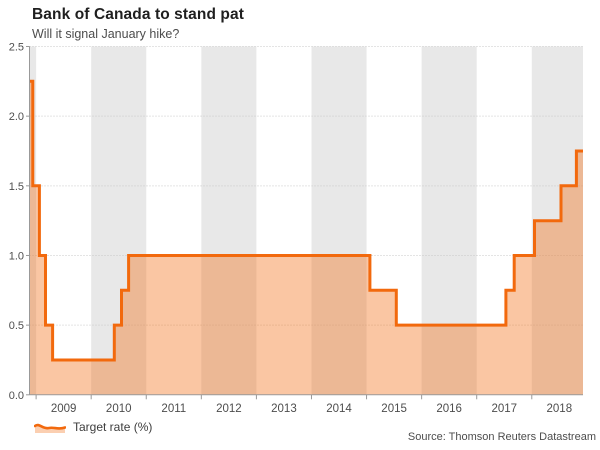 This screenshot has width=600, height=450. Describe the element at coordinates (339, 409) in the screenshot. I see `x-tick-label: 2014` at that location.